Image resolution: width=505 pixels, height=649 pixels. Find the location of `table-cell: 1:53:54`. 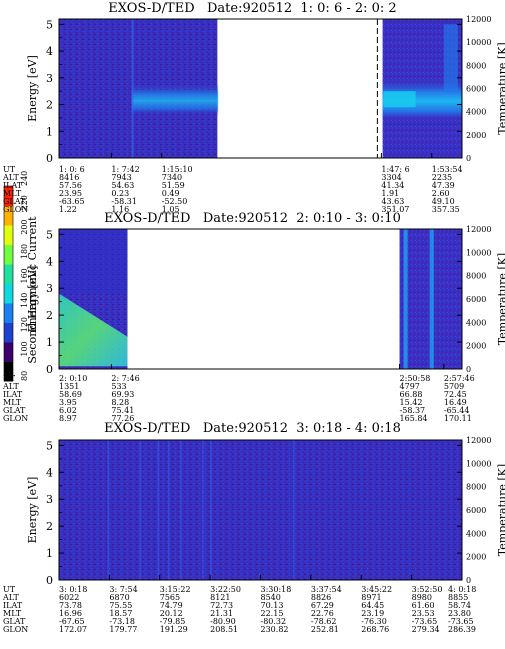

table-cell: 1:53:54 is located at coordinates (447, 169).